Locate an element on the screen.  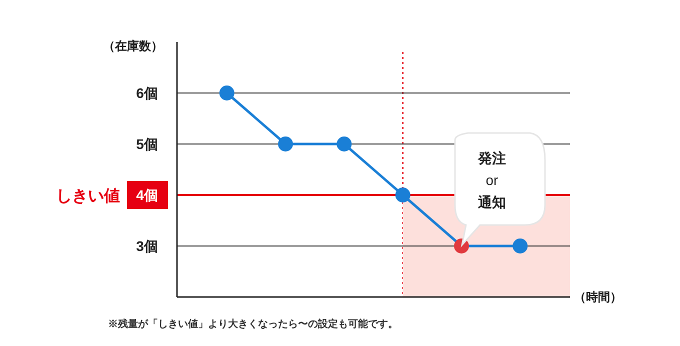
y-axis-title: （在庫数） is located at coordinates (133, 46).